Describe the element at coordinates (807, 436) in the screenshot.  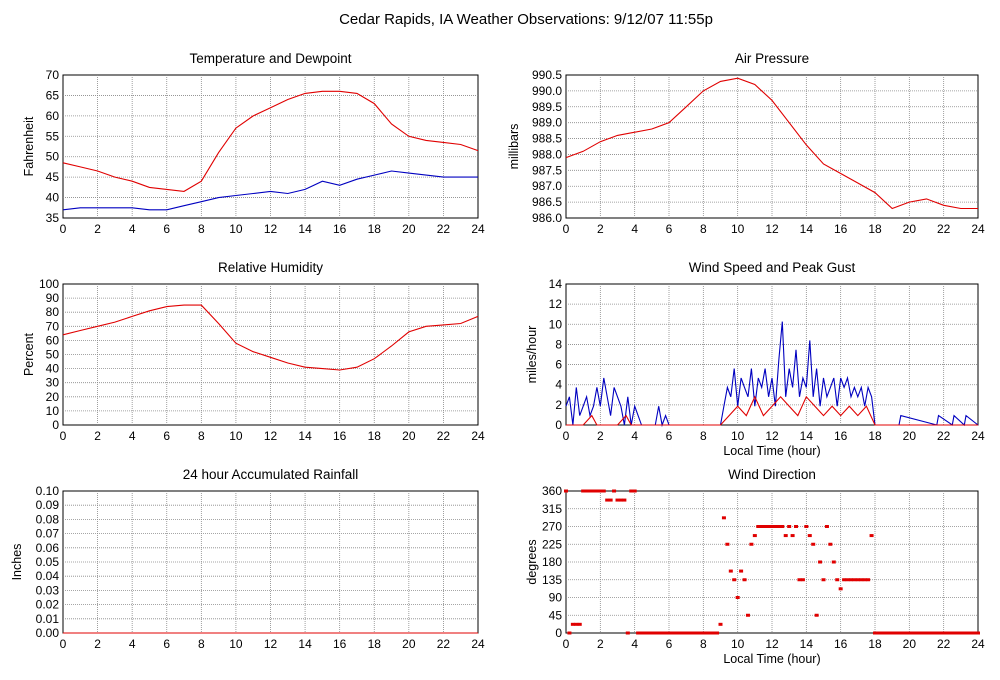
I see `wind-x-tick-label: 14` at that location.